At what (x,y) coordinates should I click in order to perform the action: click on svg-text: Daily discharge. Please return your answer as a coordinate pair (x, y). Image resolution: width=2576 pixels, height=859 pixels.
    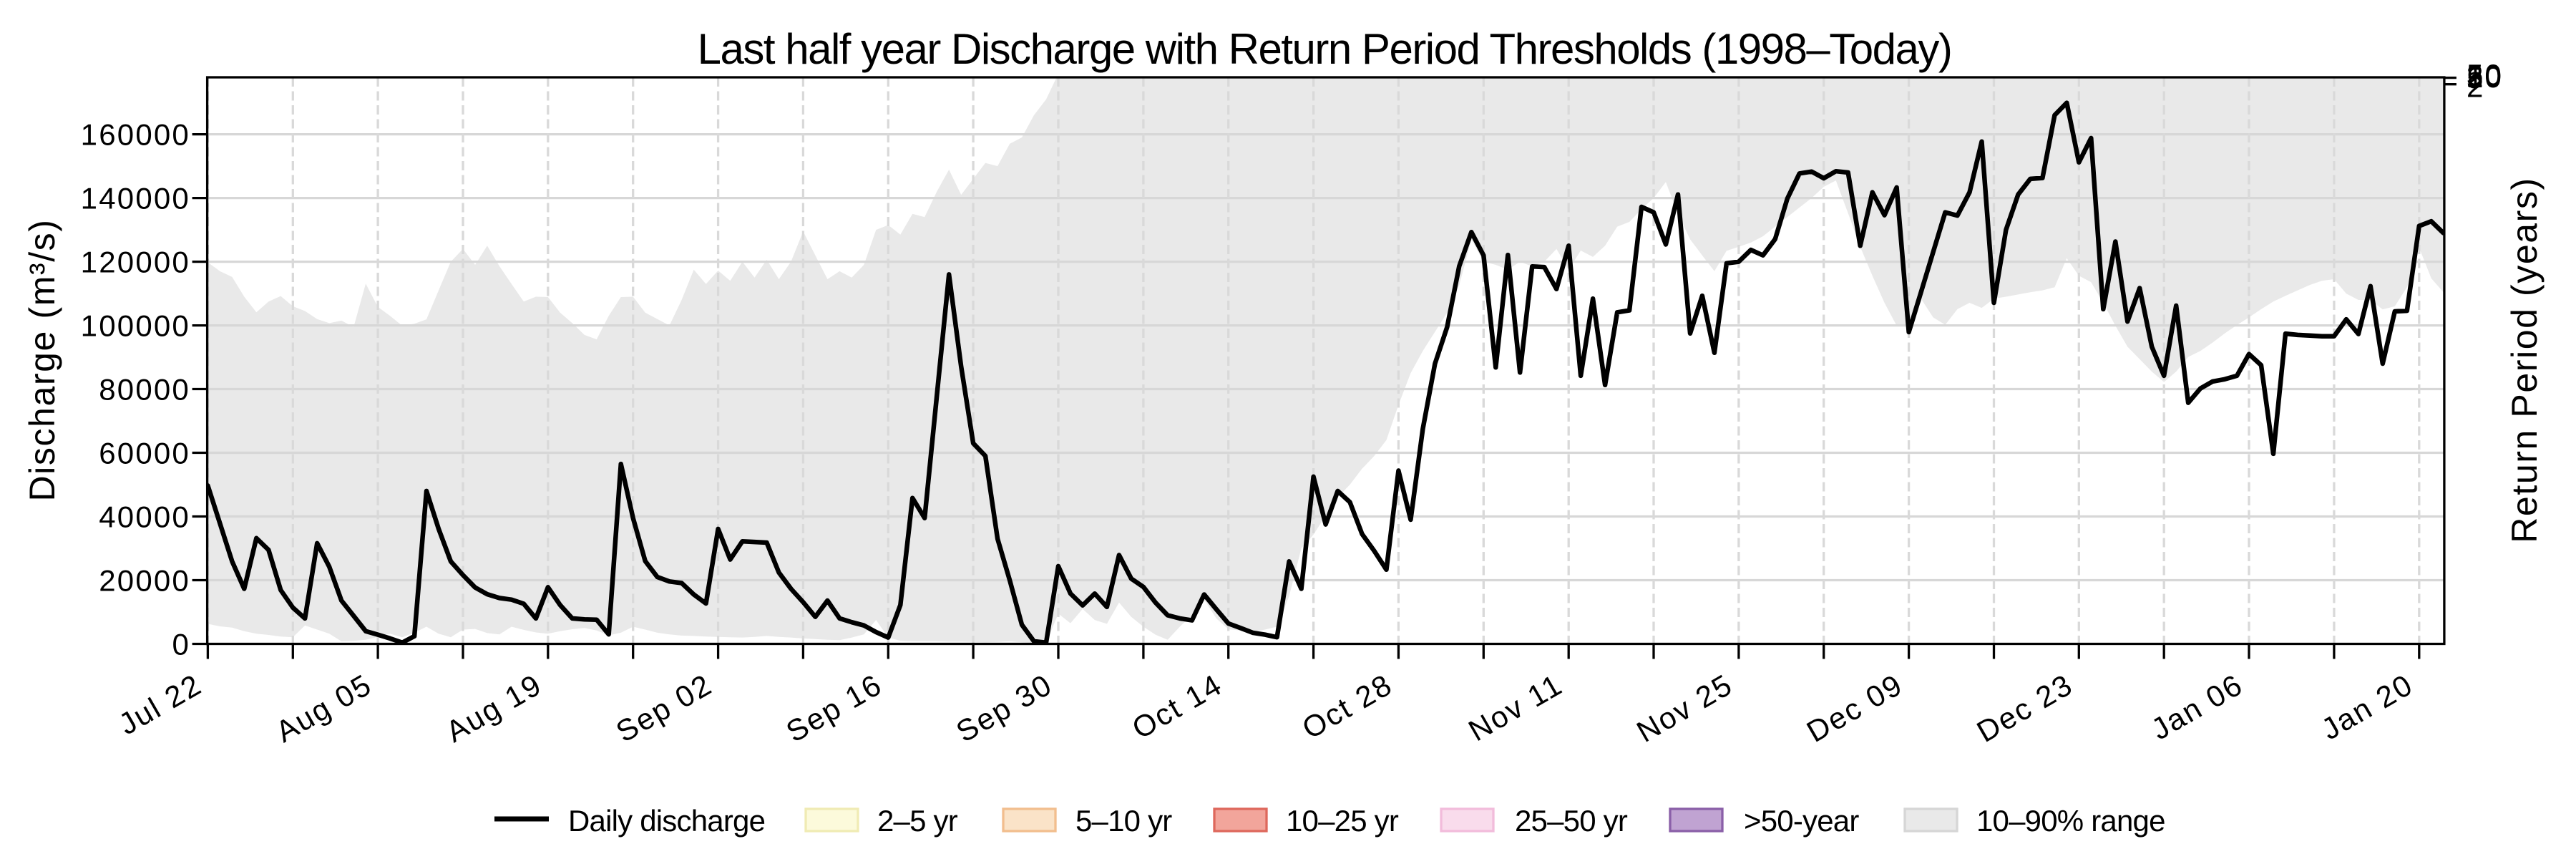
    Looking at the image, I should click on (666, 821).